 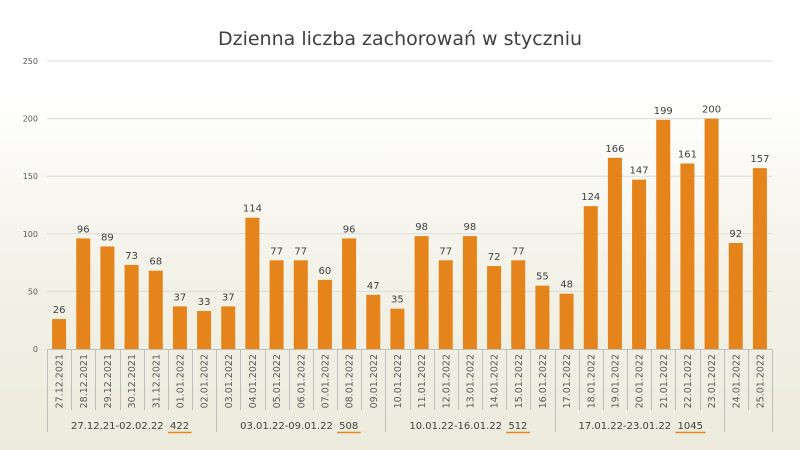 I want to click on x-tick-label: 28.12.2021, so click(x=84, y=381).